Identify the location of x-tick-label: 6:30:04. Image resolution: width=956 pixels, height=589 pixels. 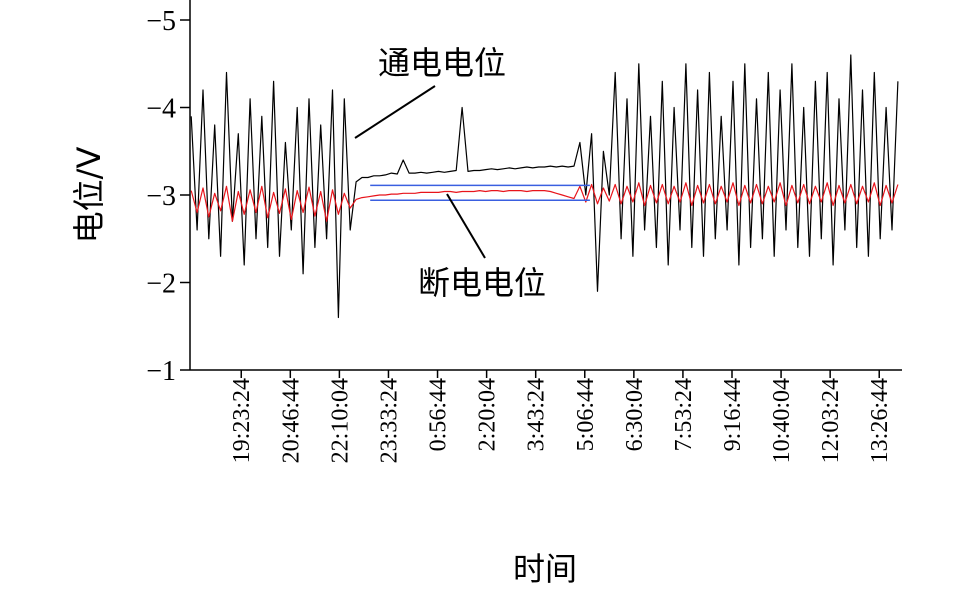
(635, 414).